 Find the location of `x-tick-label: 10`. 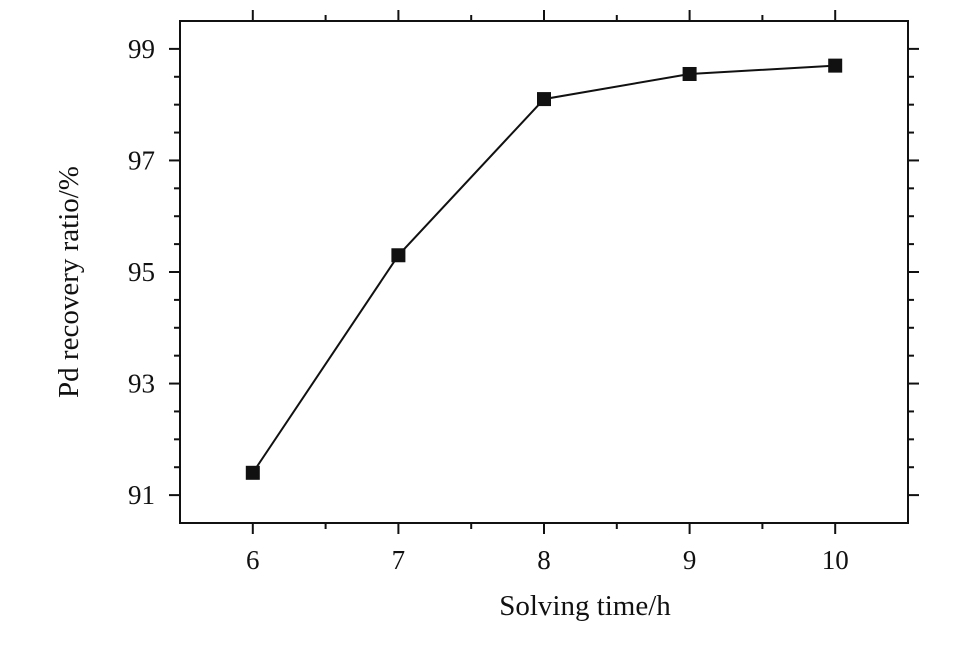

x-tick-label: 10 is located at coordinates (835, 560).